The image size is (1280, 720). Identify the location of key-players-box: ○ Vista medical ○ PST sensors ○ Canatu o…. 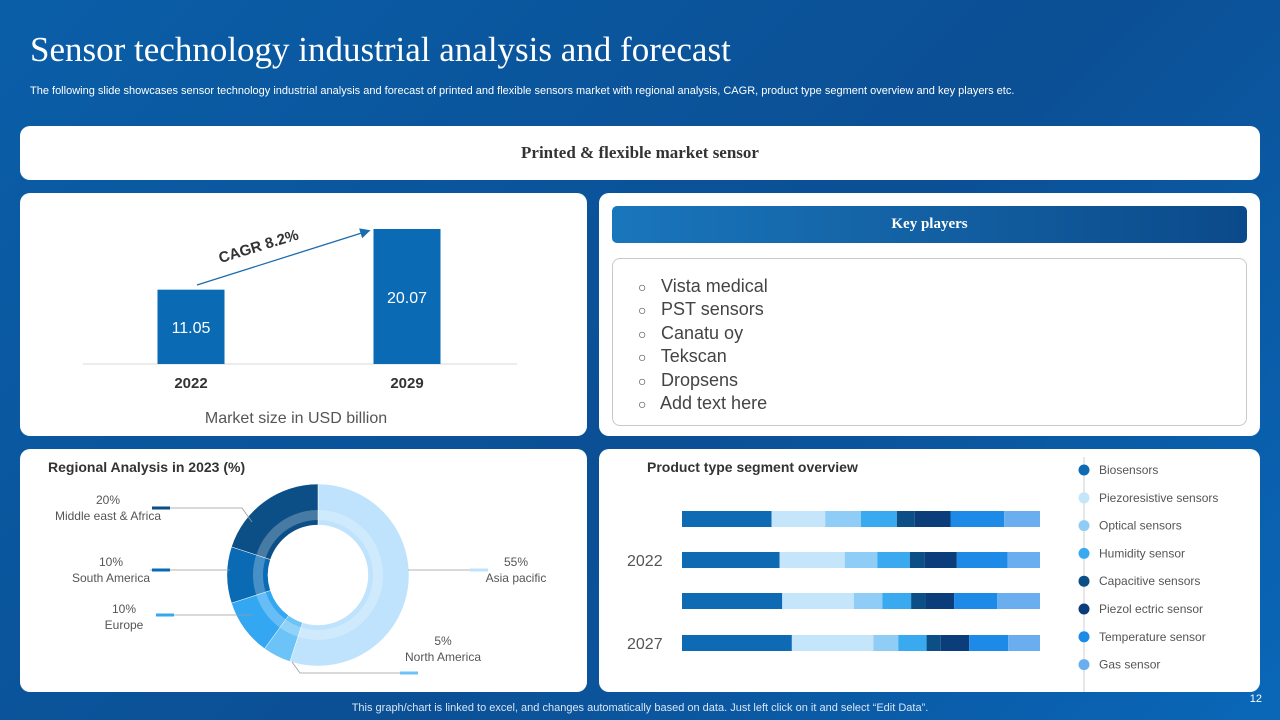
(929, 342).